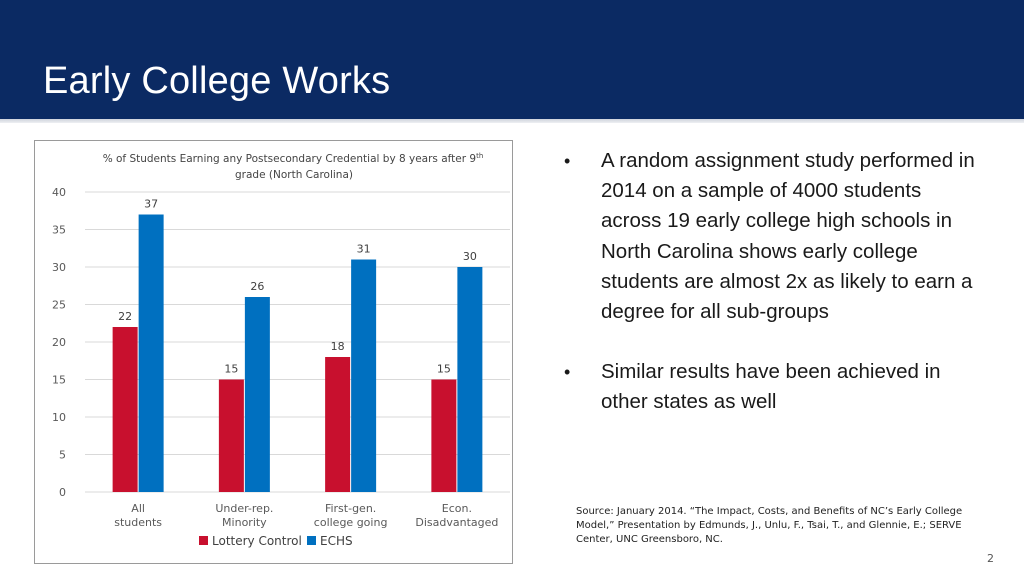  What do you see at coordinates (351, 522) in the screenshot?
I see `x-tick-label: college going` at bounding box center [351, 522].